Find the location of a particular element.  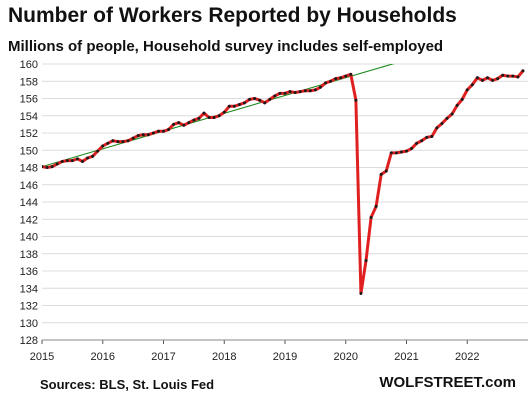

x-tick-label: 2016 is located at coordinates (103, 357).